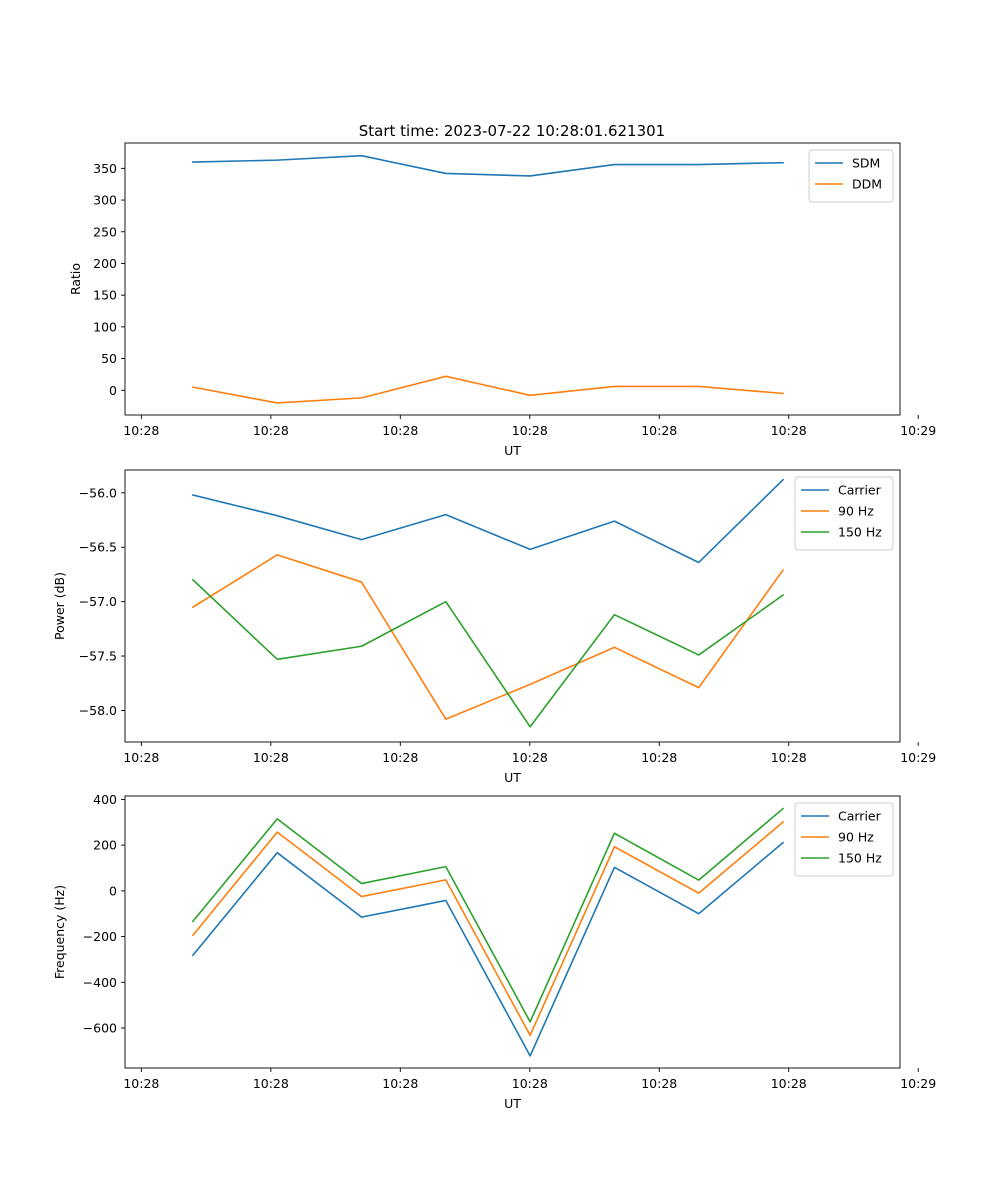  Describe the element at coordinates (100, 982) in the screenshot. I see `y-tick-label: −400` at that location.